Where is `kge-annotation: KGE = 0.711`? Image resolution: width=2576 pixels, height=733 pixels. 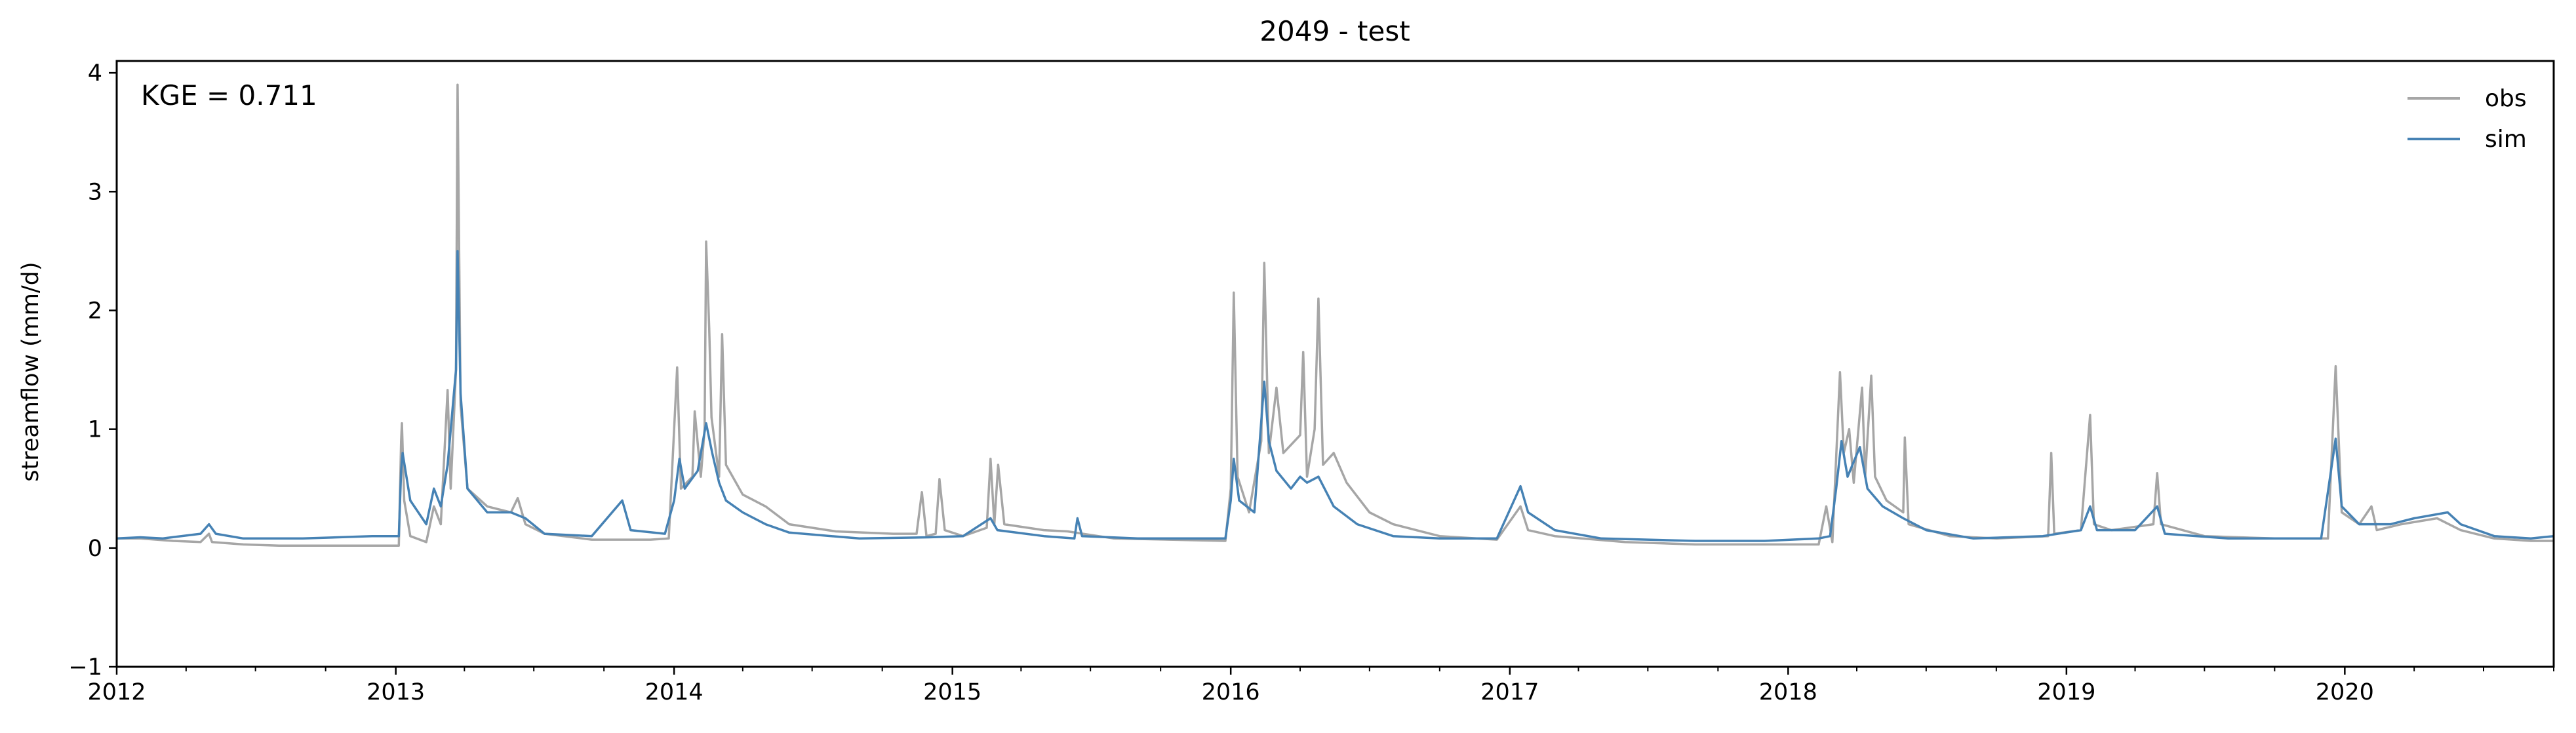 kge-annotation: KGE = 0.711 is located at coordinates (229, 95).